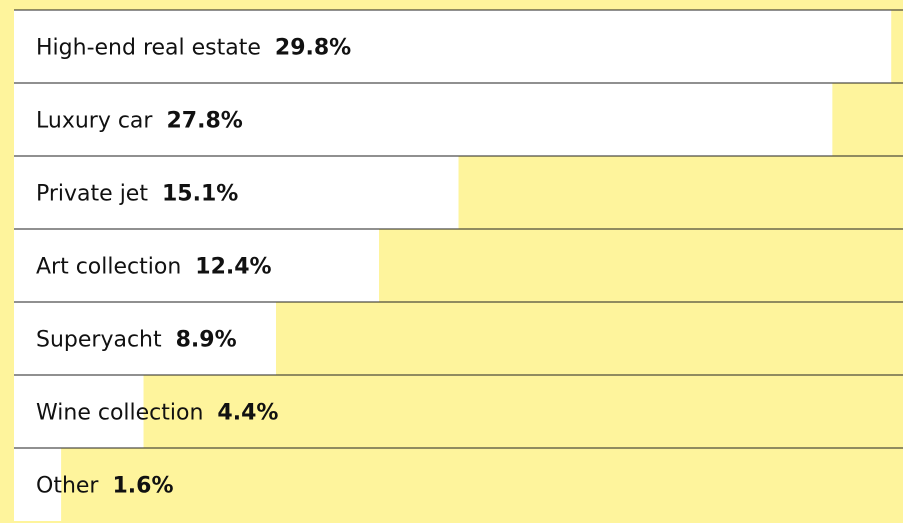 Image resolution: width=903 pixels, height=523 pixels. What do you see at coordinates (92, 194) in the screenshot?
I see `category-label: Private jet` at bounding box center [92, 194].